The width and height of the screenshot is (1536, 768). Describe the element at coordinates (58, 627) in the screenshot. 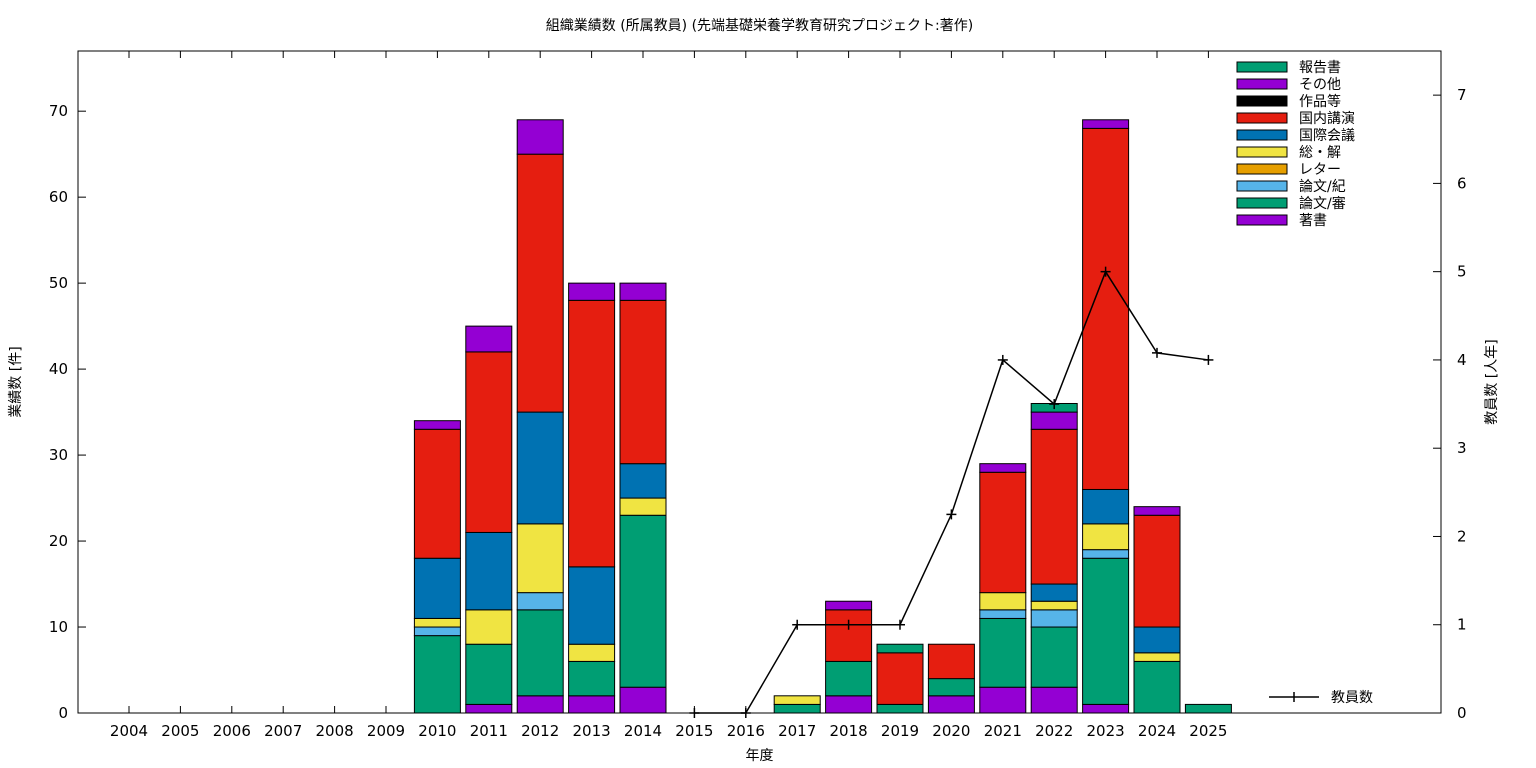

I see `y-tick-label: 10` at that location.